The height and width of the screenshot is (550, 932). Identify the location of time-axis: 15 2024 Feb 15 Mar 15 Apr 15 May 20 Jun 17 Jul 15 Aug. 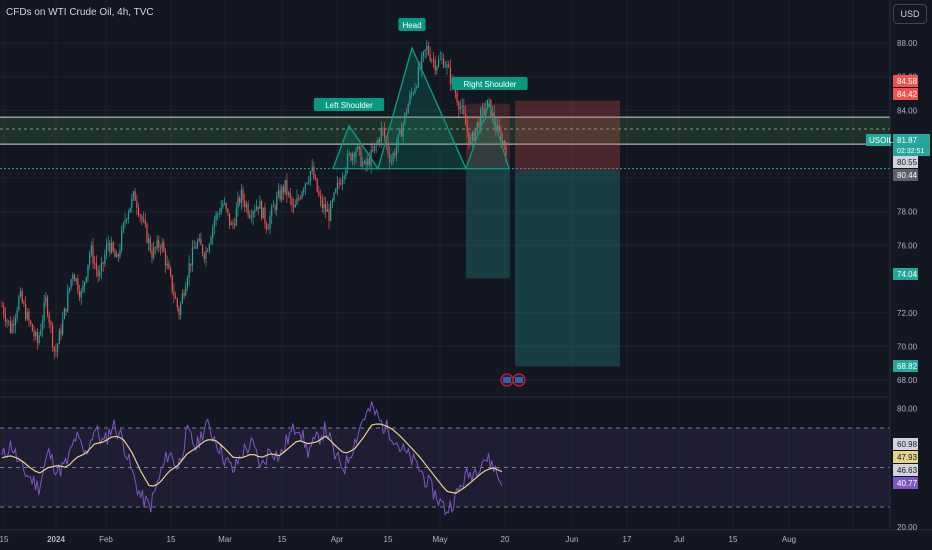
(398, 539).